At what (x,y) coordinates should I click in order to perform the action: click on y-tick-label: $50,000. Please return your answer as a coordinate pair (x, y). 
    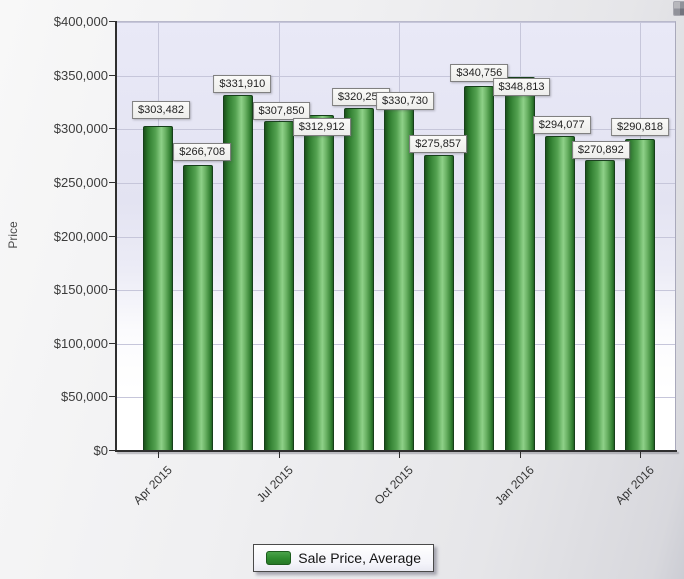
    Looking at the image, I should click on (84, 397).